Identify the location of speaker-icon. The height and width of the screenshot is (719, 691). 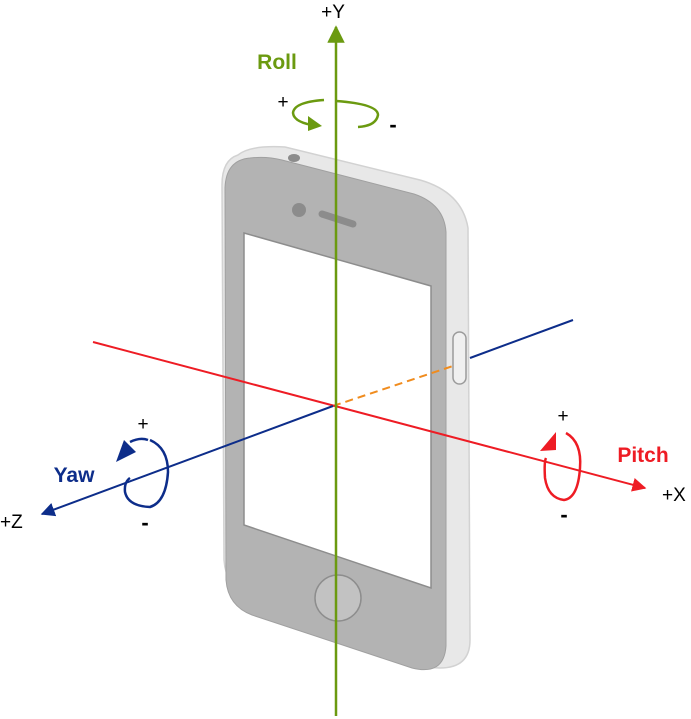
(337, 219).